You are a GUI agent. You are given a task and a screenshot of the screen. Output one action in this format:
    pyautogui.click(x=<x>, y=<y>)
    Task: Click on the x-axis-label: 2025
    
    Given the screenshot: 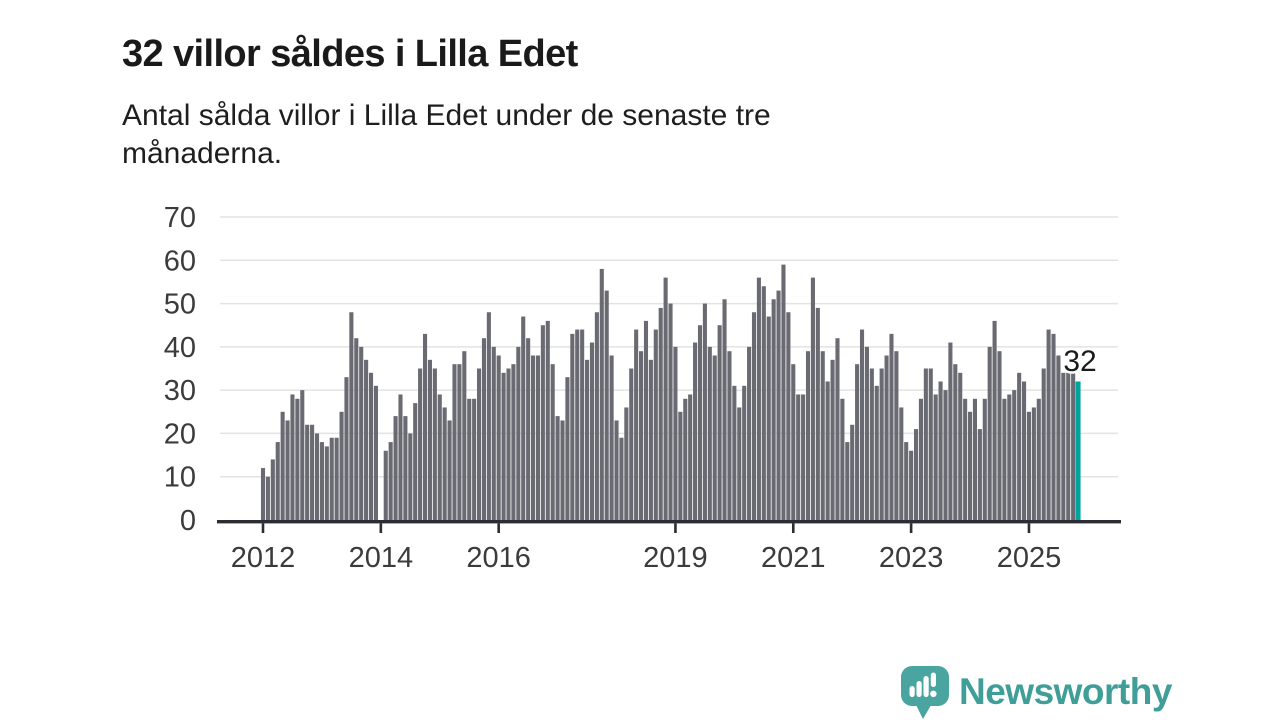 What is the action you would take?
    pyautogui.click(x=1029, y=558)
    